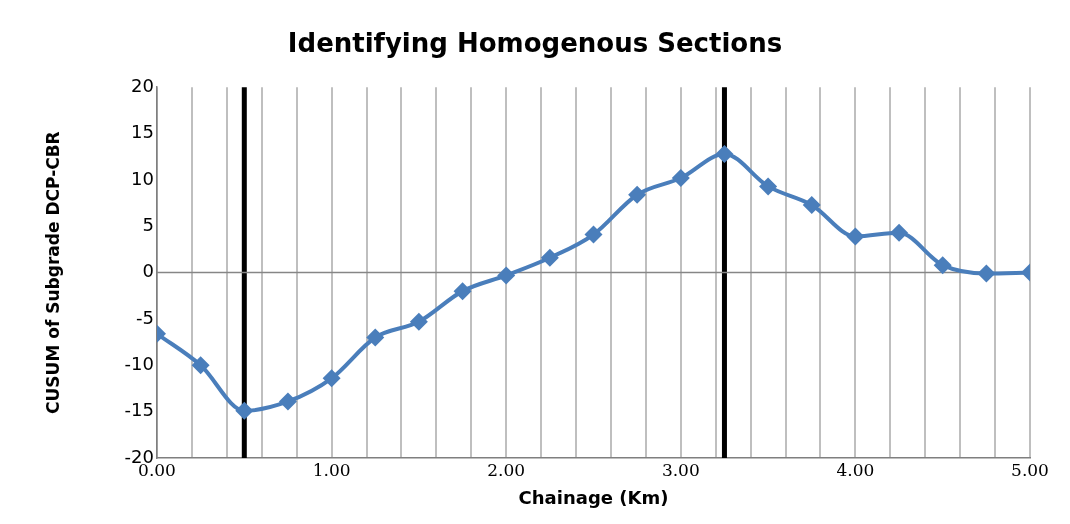  I want to click on x-tick-label: 3.00, so click(680, 469).